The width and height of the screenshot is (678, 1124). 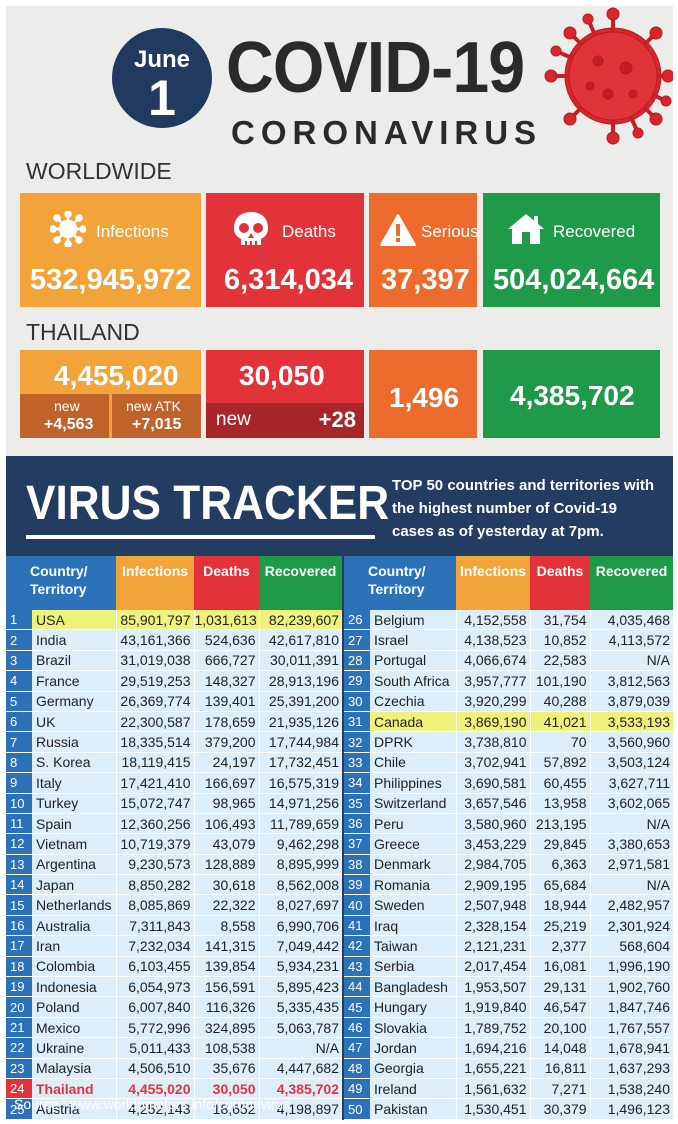 I want to click on country-cell: Georgia, so click(x=413, y=1068).